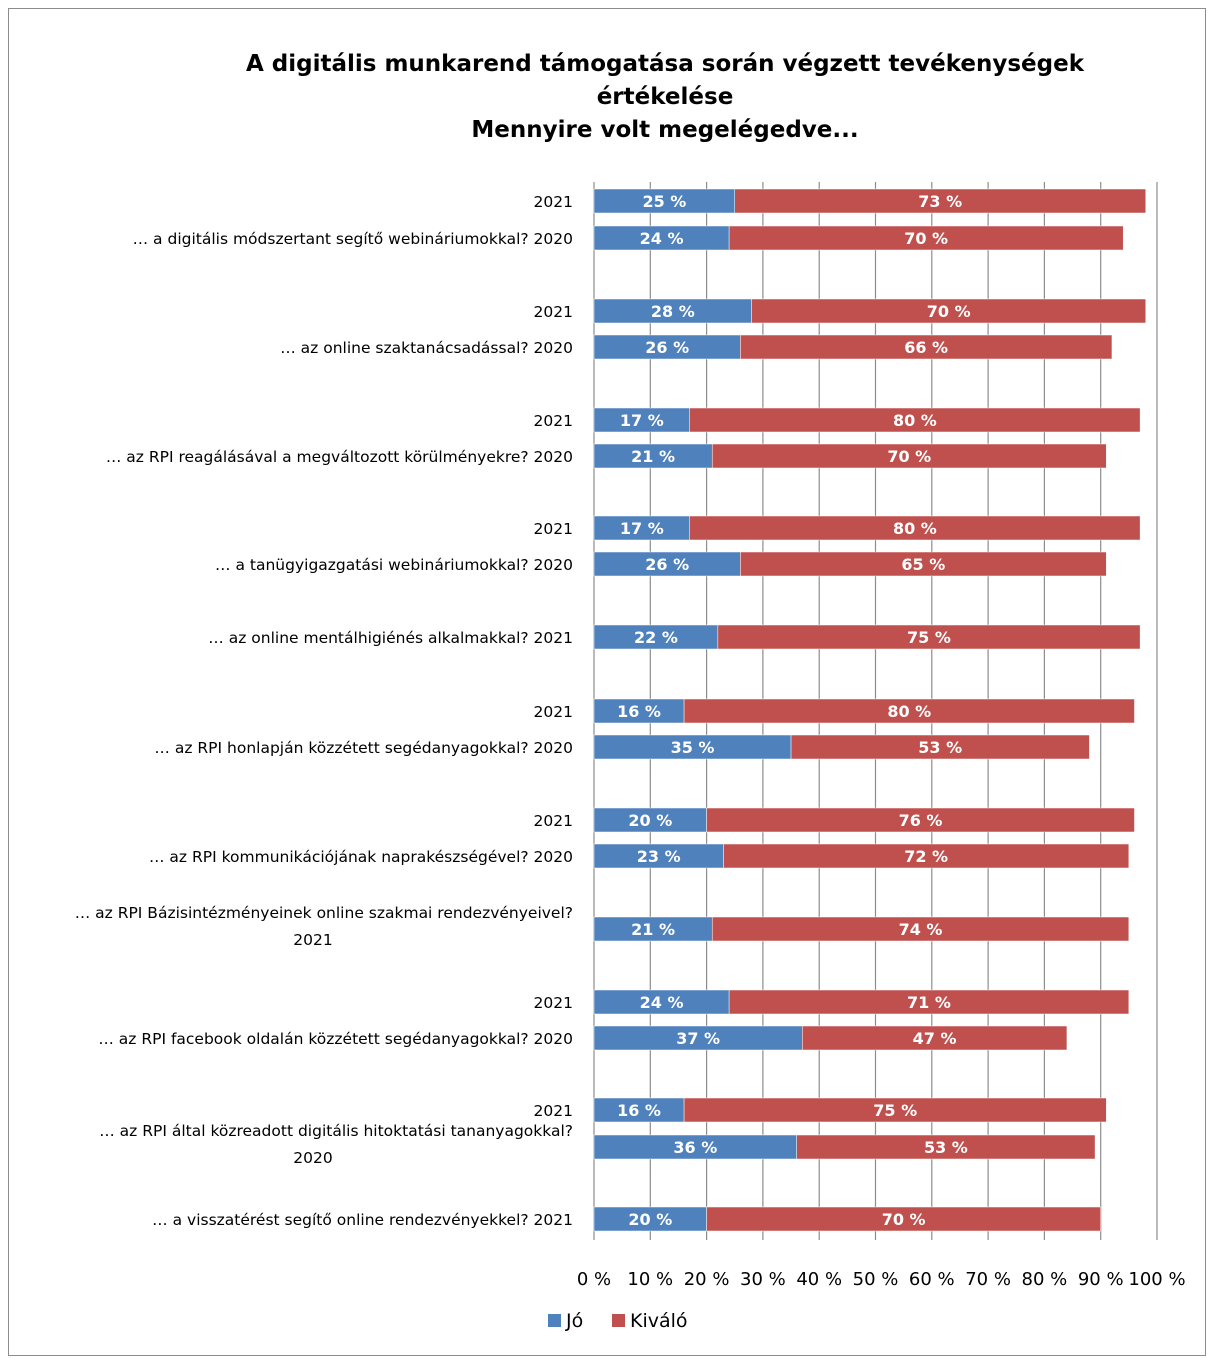  I want to click on data-label: 76 %, so click(921, 820).